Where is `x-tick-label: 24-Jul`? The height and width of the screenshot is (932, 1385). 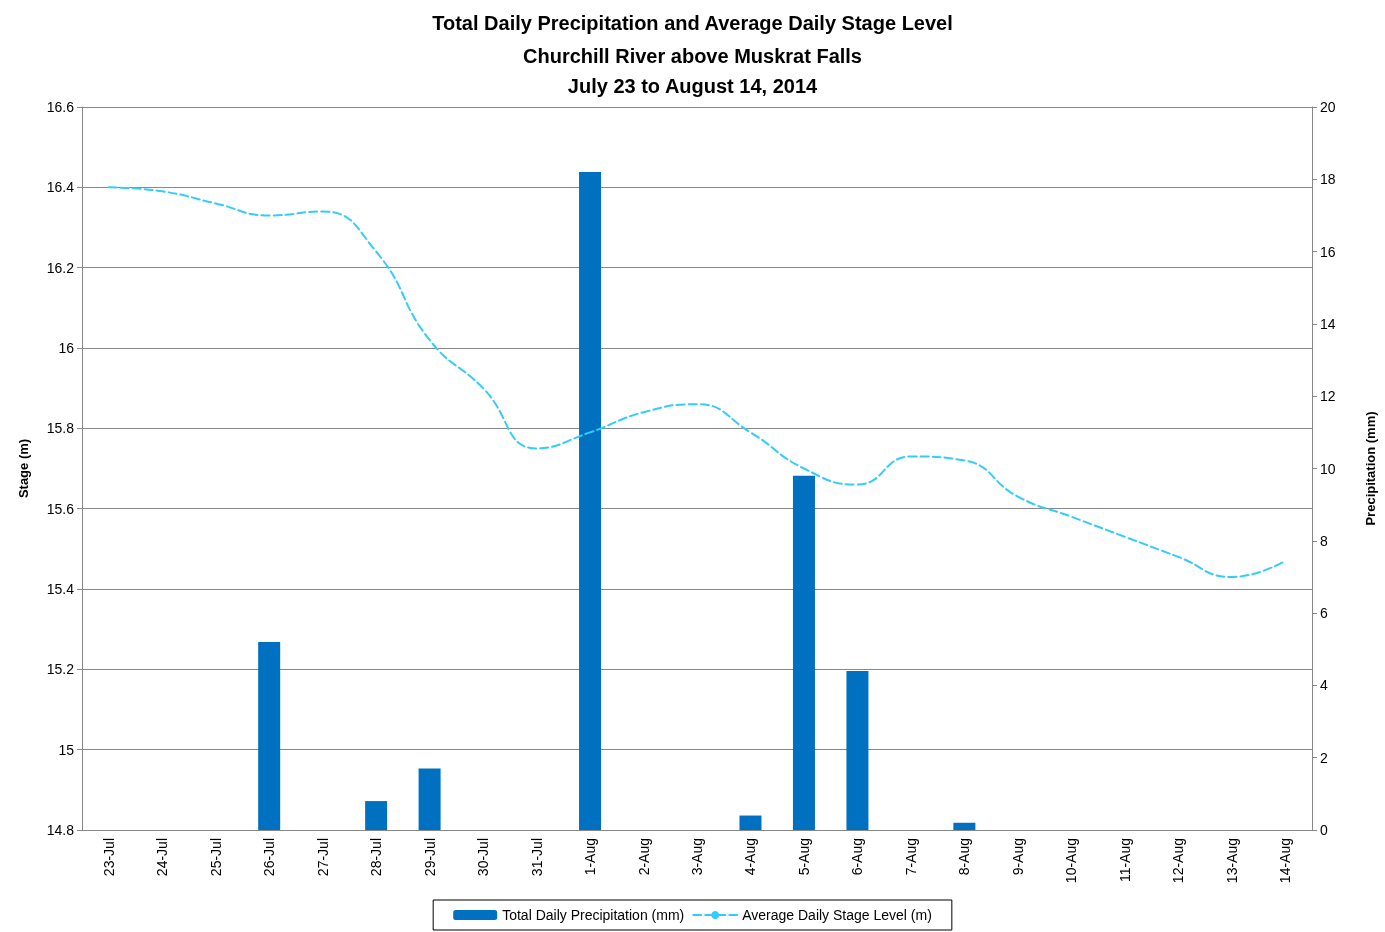
x-tick-label: 24-Jul is located at coordinates (162, 857).